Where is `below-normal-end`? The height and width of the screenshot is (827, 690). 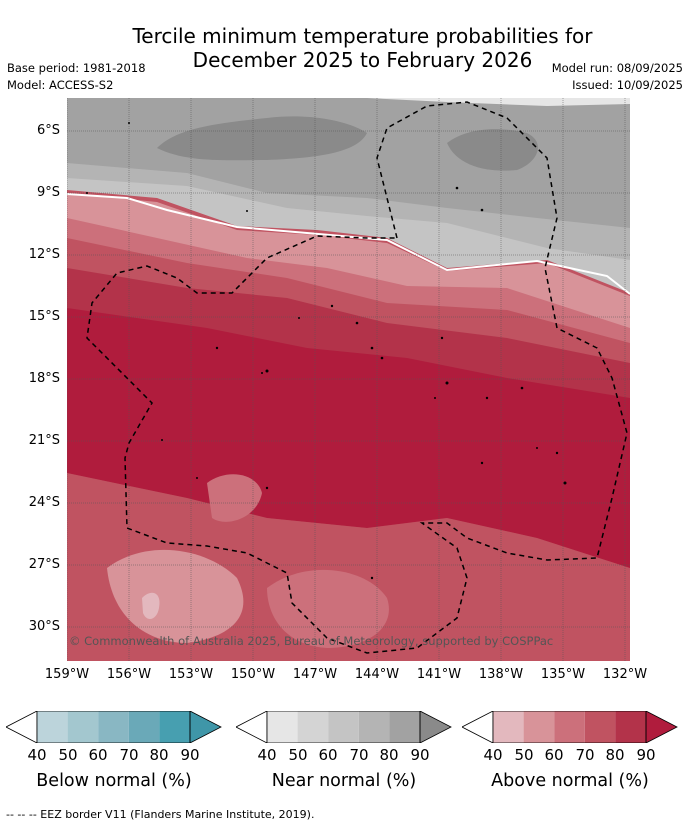 below-normal-end is located at coordinates (205, 727).